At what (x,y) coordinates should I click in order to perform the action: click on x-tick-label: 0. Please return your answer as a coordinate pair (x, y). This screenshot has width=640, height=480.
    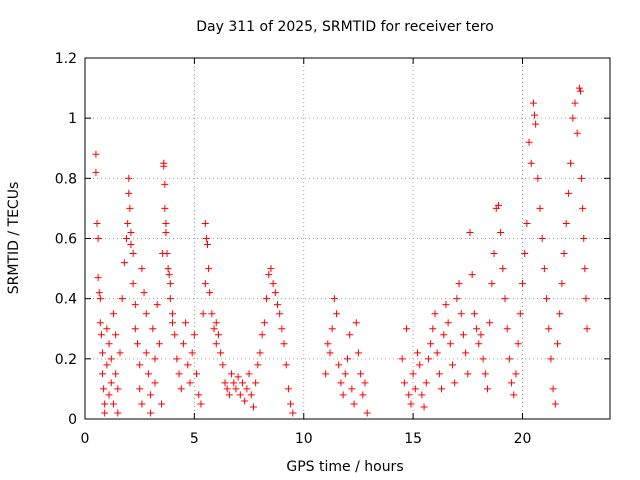
    Looking at the image, I should click on (85, 439).